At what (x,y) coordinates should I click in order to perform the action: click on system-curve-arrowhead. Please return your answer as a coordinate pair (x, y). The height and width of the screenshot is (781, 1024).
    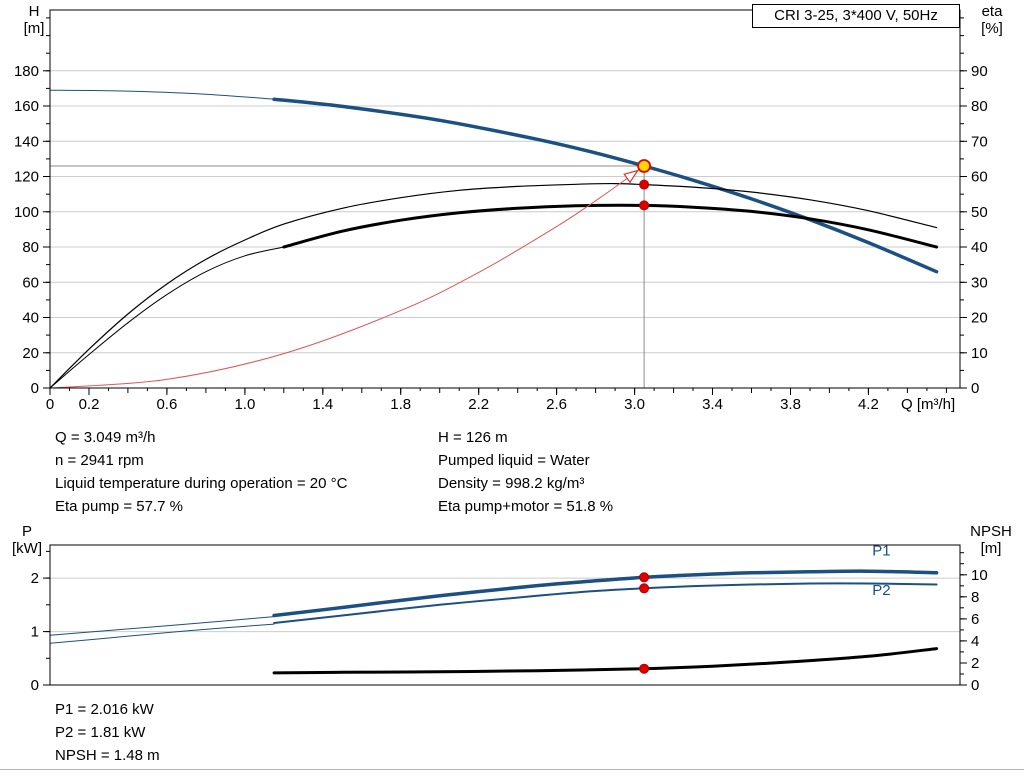
    Looking at the image, I should click on (631, 176).